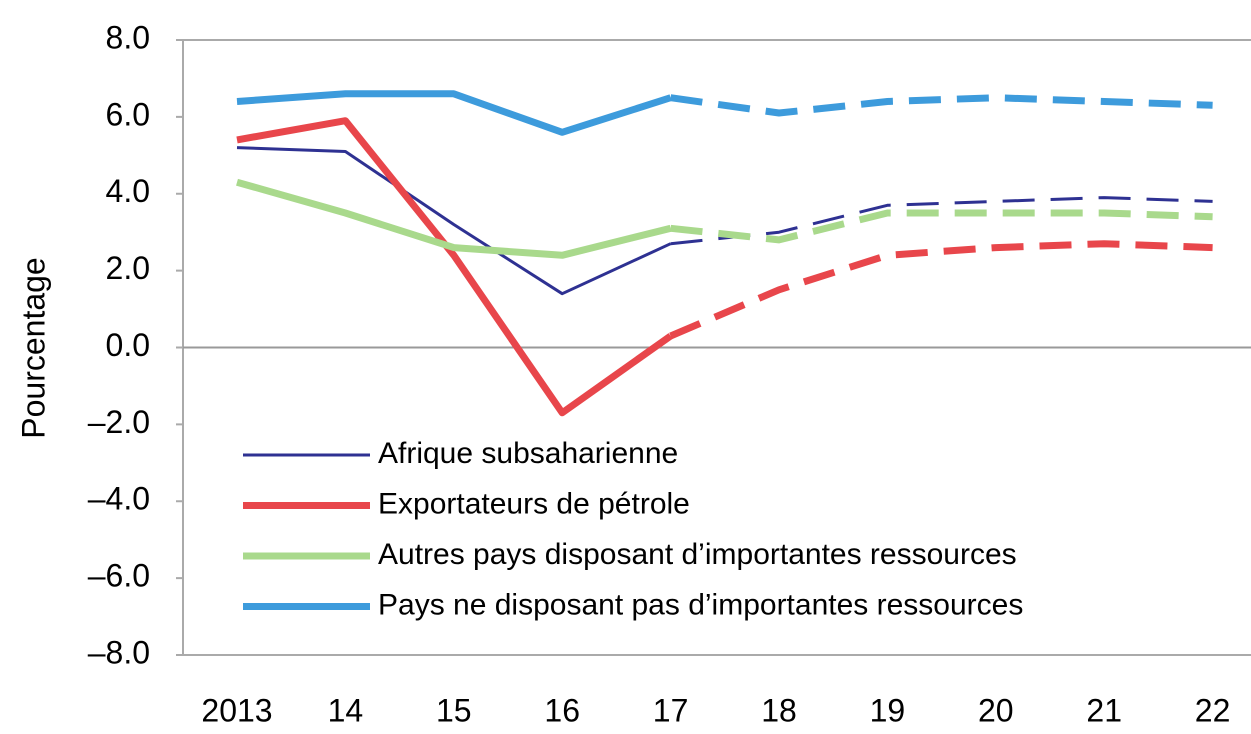 This screenshot has width=1251, height=734. Describe the element at coordinates (128, 37) in the screenshot. I see `y-tick-label: 8.0` at that location.